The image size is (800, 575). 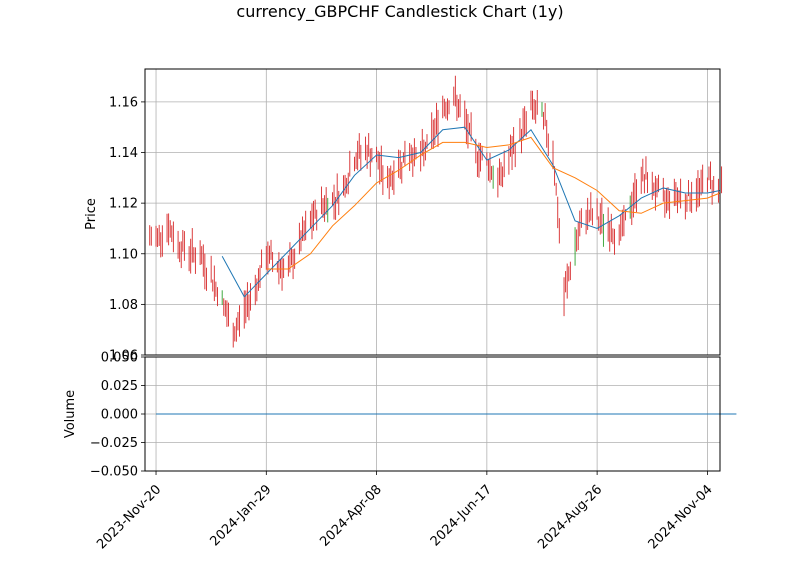 I want to click on price-axis-label: Price, so click(x=91, y=214).